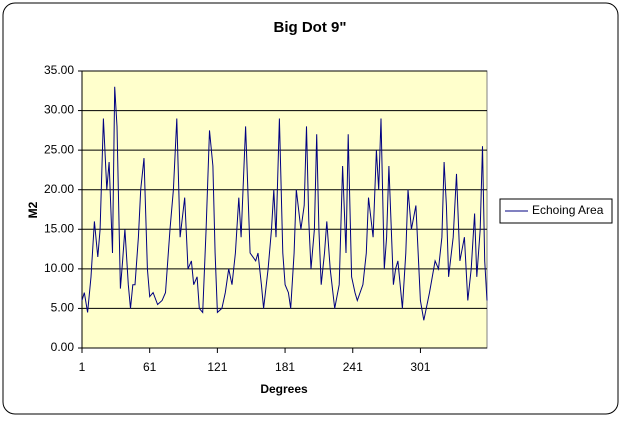  Describe the element at coordinates (150, 367) in the screenshot. I see `x-tick-label: 61` at that location.